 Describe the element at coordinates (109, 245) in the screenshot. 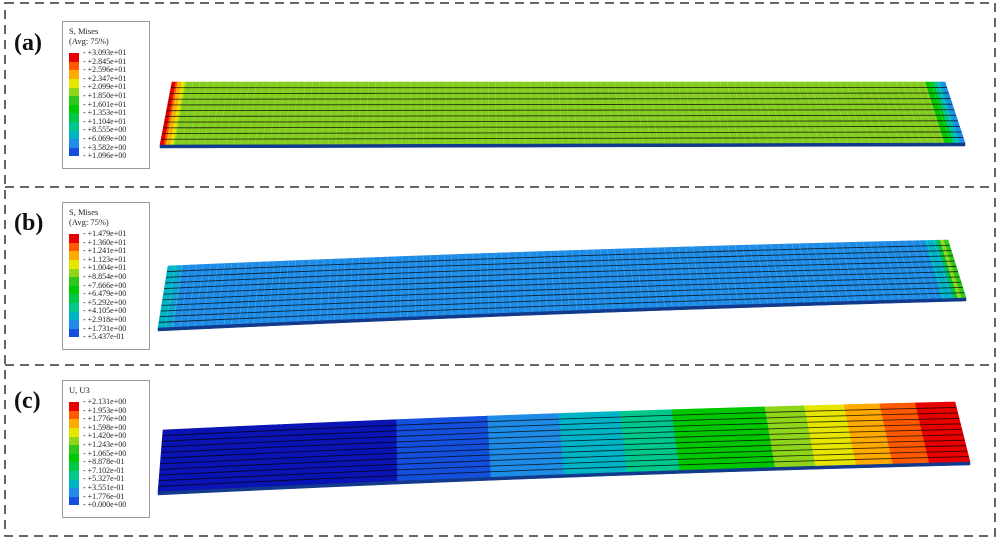

I see `legend-entry: +1.360e+01` at that location.